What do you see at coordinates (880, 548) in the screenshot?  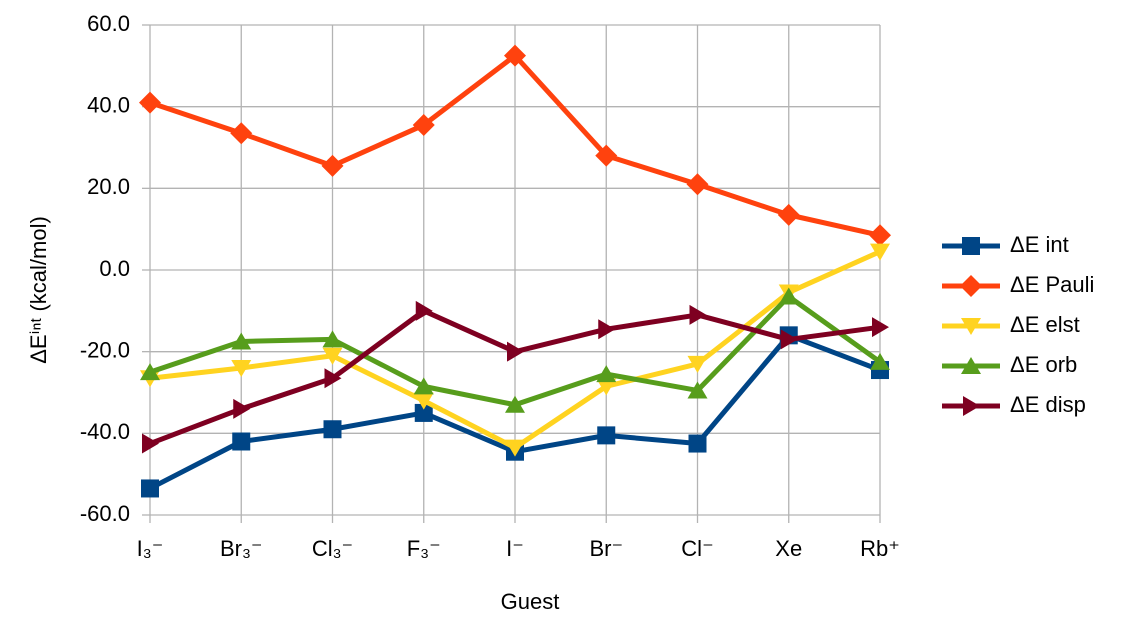 I see `x-tick-label: Rb⁺` at bounding box center [880, 548].